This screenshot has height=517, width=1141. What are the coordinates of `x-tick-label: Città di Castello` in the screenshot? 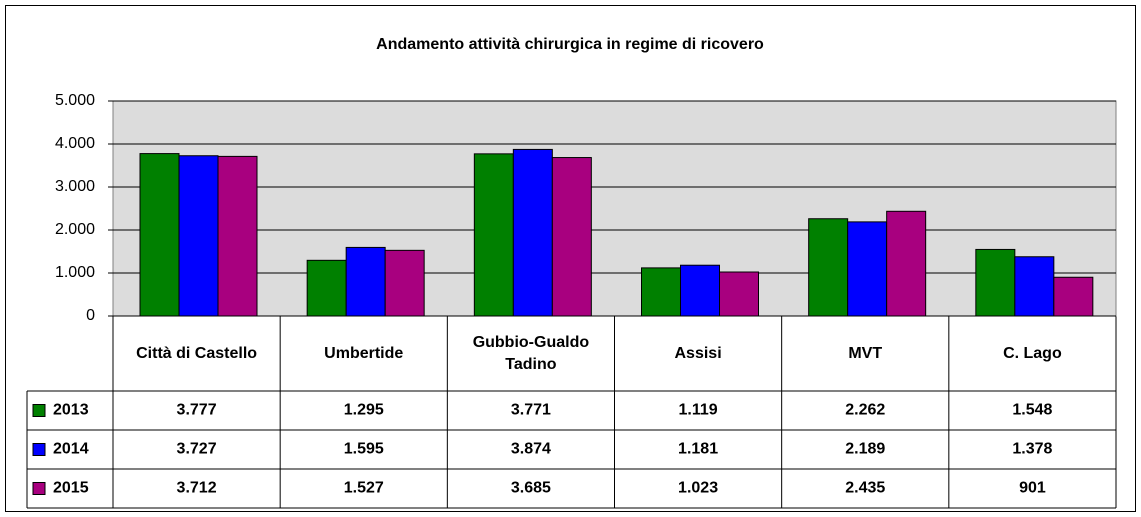 It's located at (197, 353).